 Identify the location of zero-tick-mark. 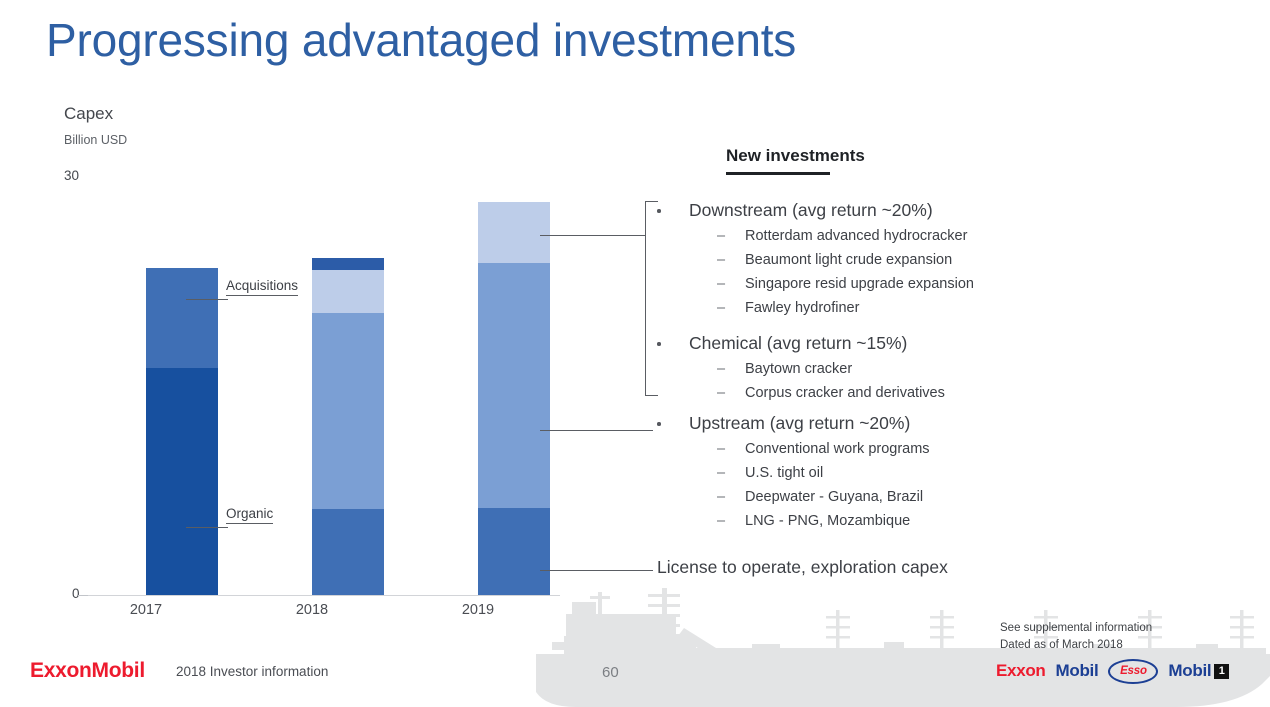
(83, 595).